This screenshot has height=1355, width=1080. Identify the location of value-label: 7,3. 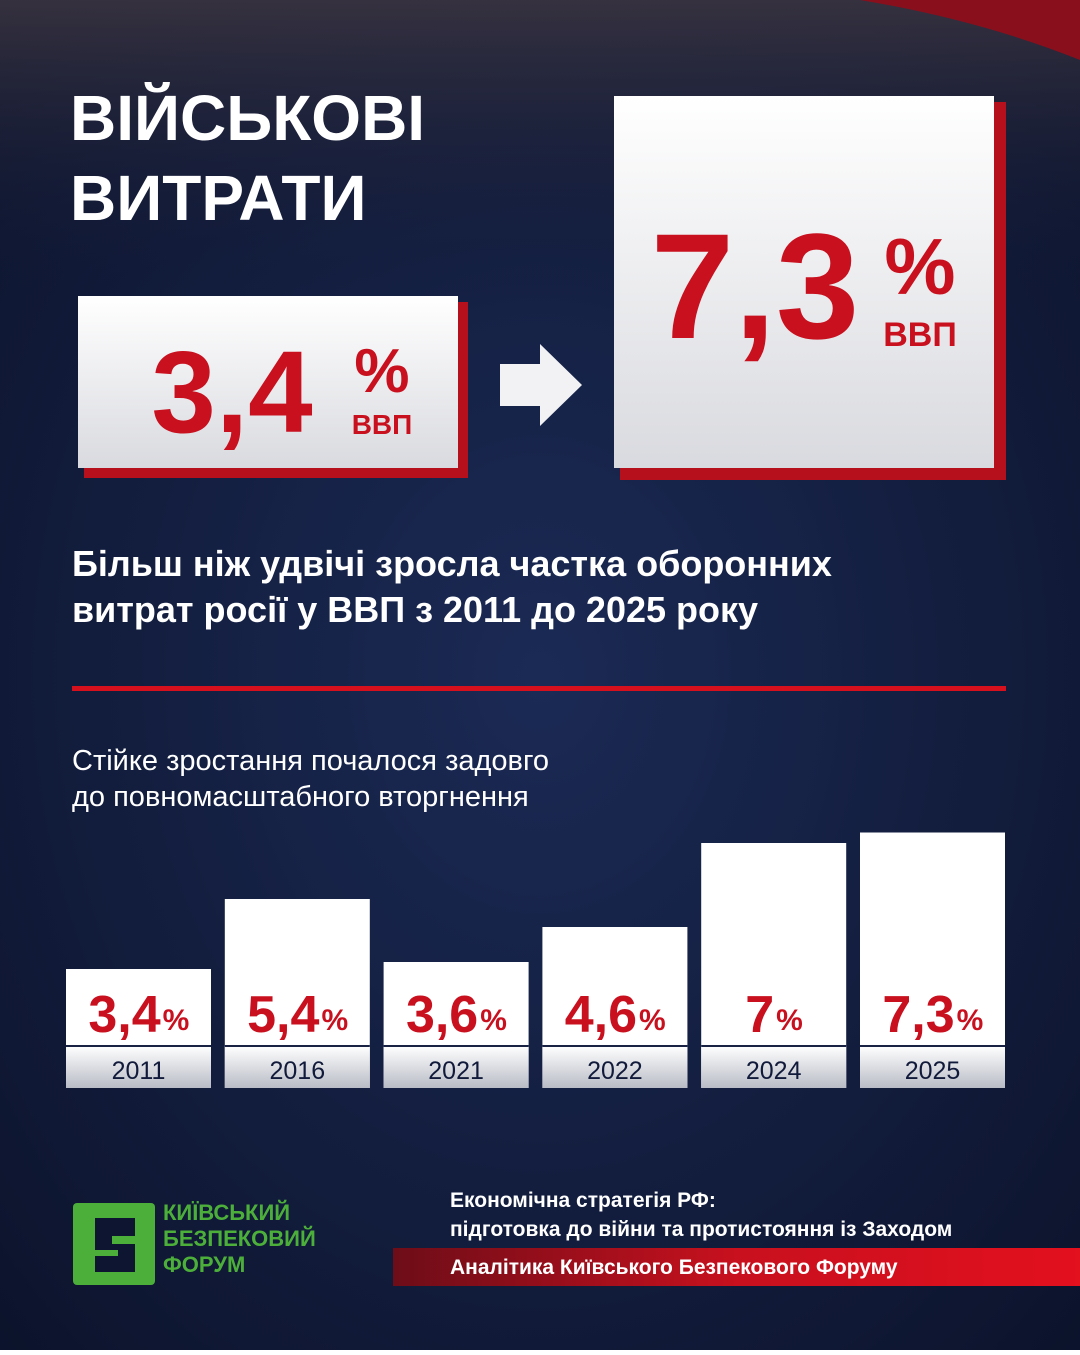
(918, 1015).